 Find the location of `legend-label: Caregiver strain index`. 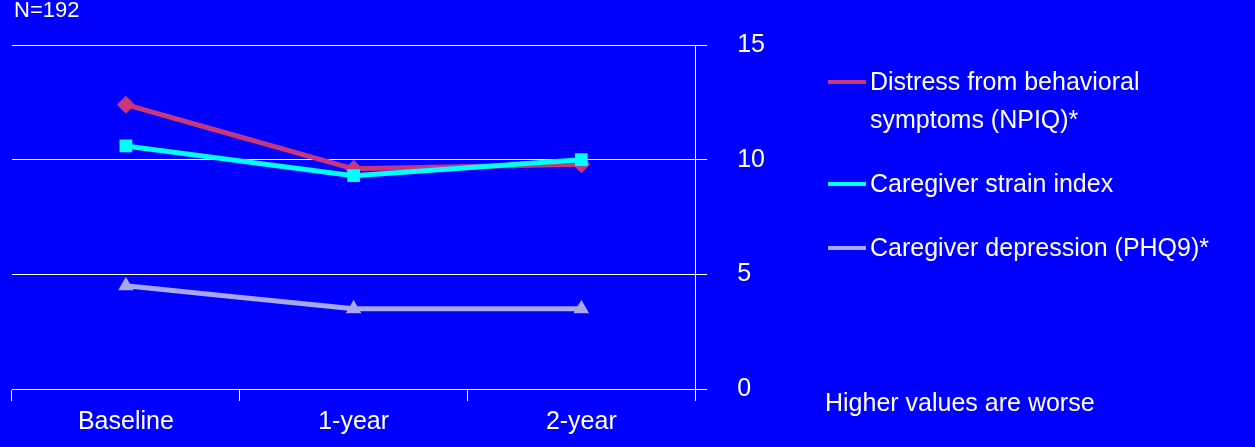

legend-label: Caregiver strain index is located at coordinates (992, 183).